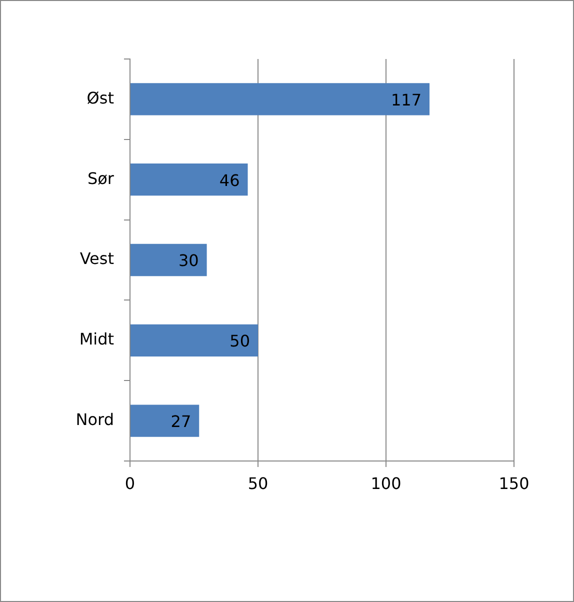 This screenshot has height=602, width=574. I want to click on x-tick-label: 150, so click(514, 483).